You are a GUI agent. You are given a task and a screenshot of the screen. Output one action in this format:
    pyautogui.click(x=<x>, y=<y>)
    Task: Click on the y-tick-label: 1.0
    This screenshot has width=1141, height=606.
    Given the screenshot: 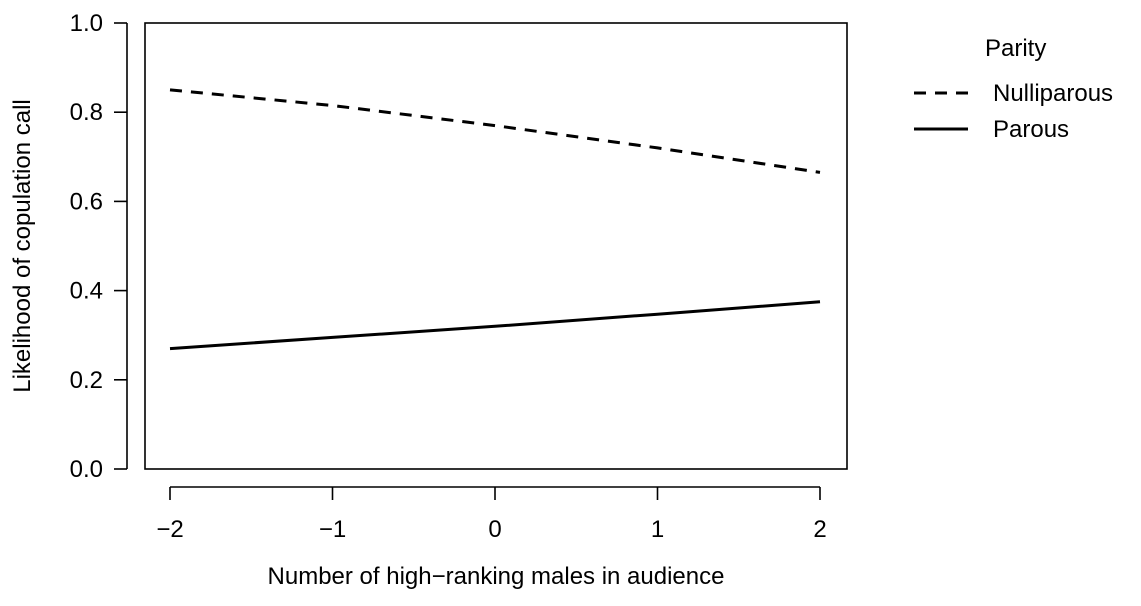 What is the action you would take?
    pyautogui.click(x=86, y=23)
    